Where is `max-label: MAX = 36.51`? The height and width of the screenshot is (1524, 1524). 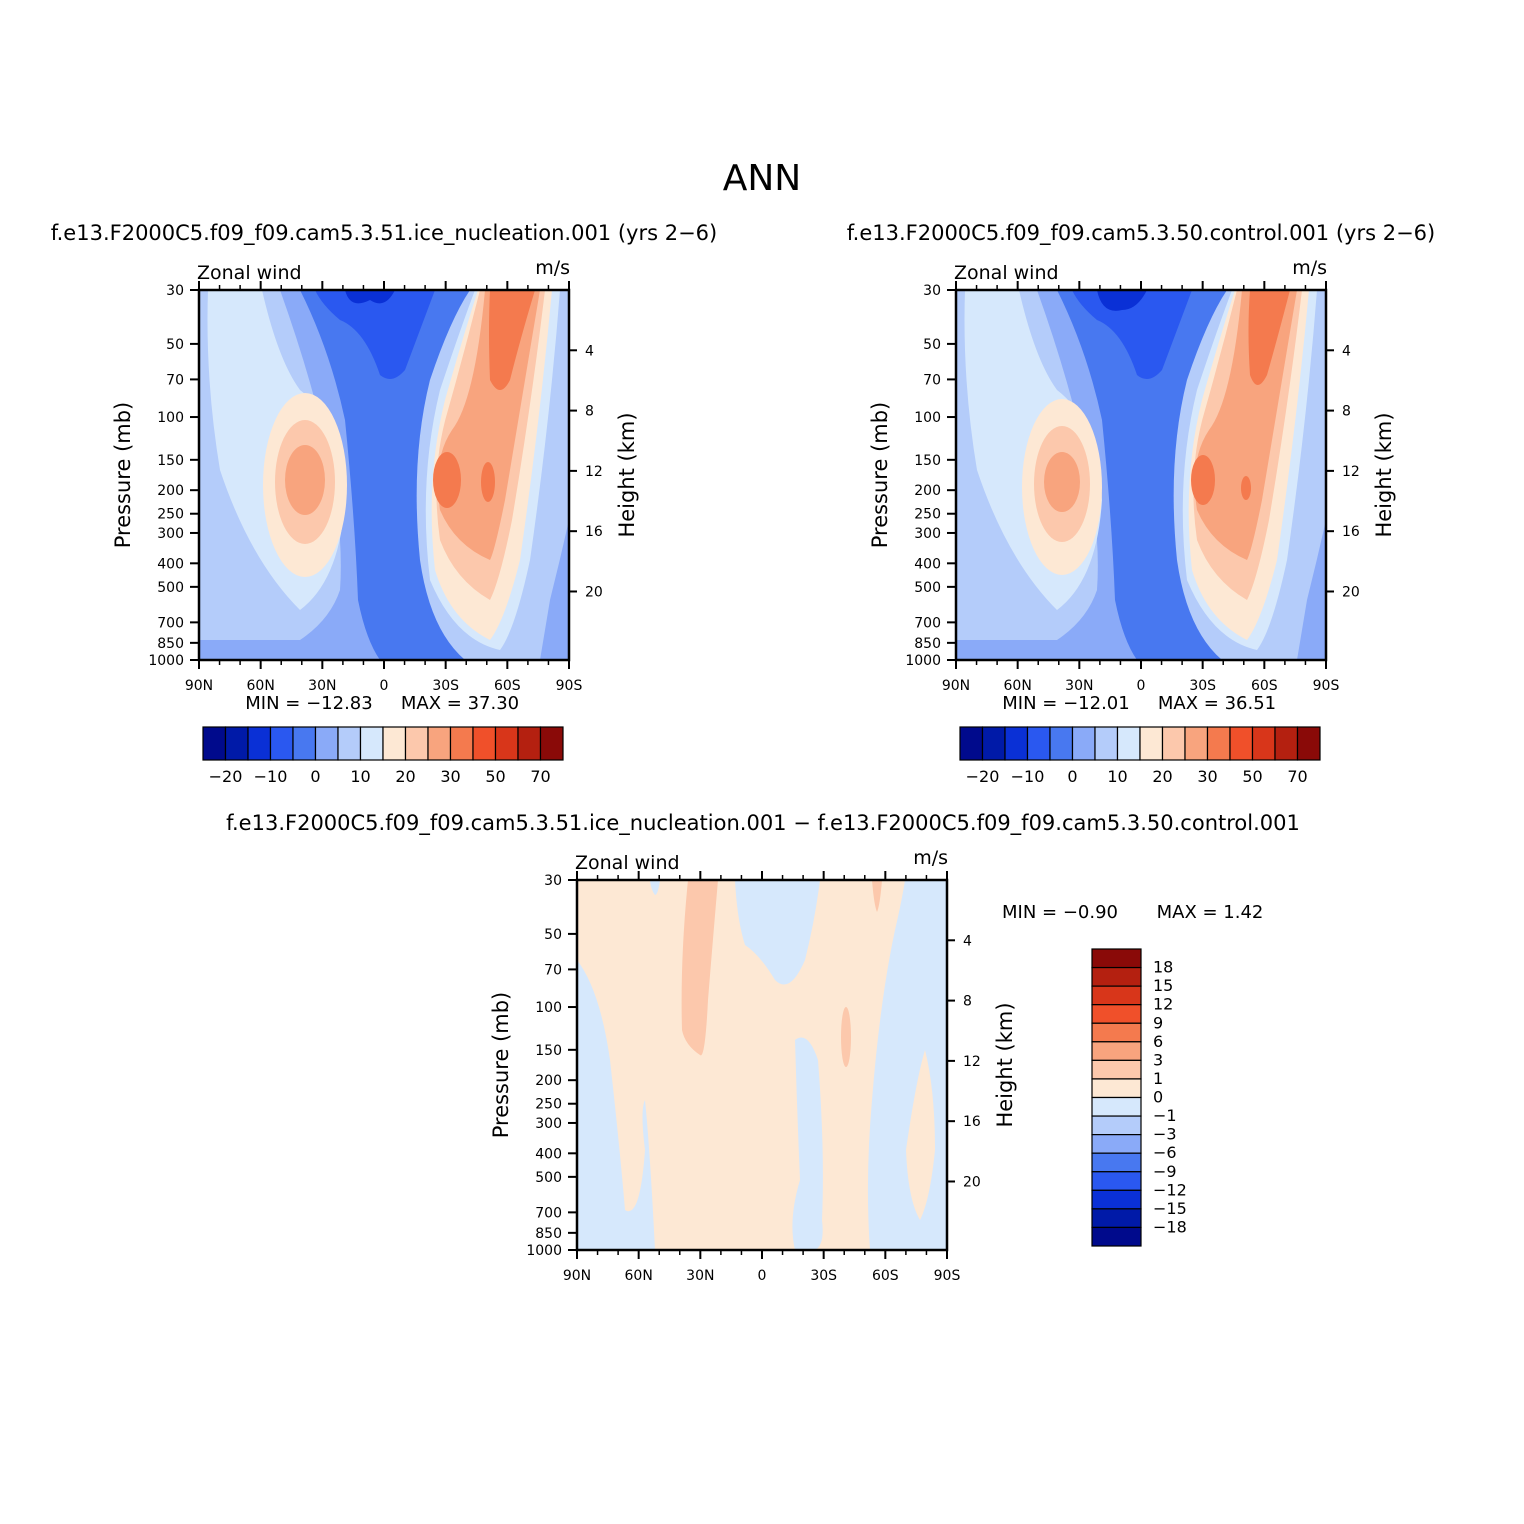
max-label: MAX = 36.51 is located at coordinates (1217, 703).